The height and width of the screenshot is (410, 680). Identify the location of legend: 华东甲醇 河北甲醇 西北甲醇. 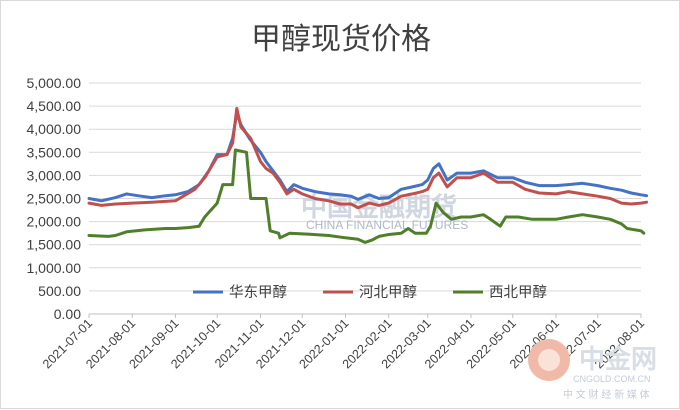
(370, 292).